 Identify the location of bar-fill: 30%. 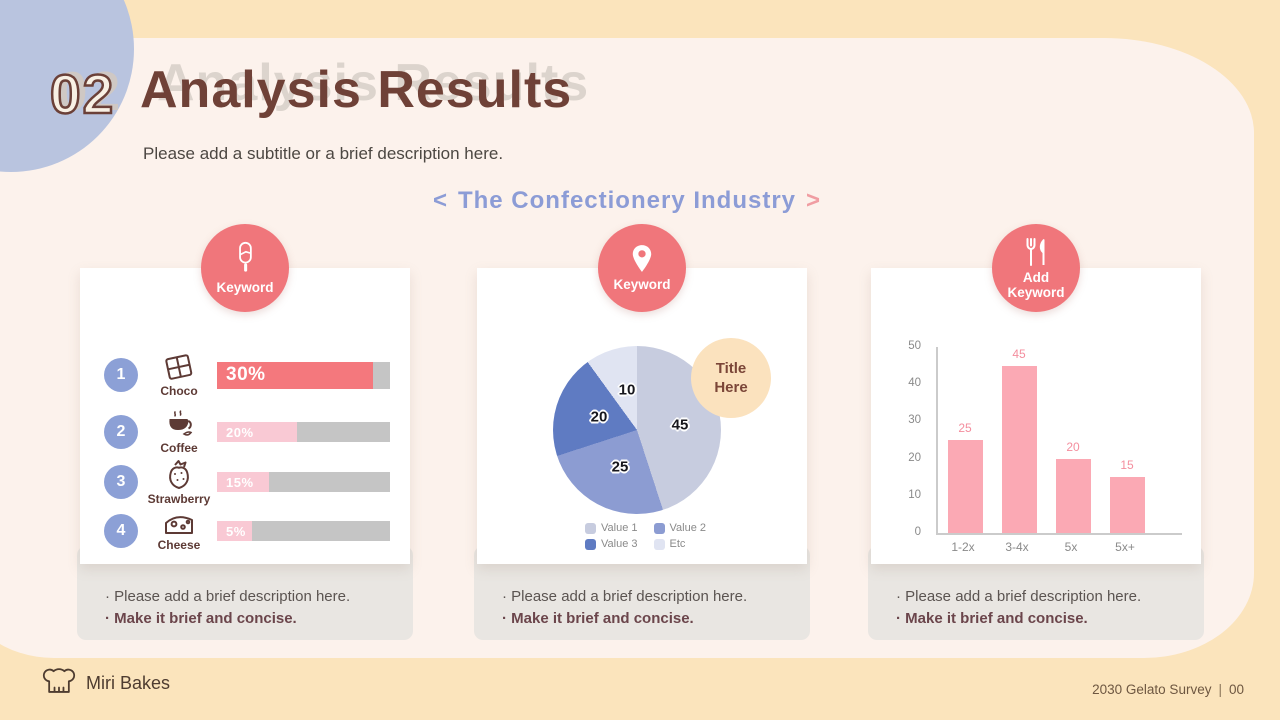
(295, 375).